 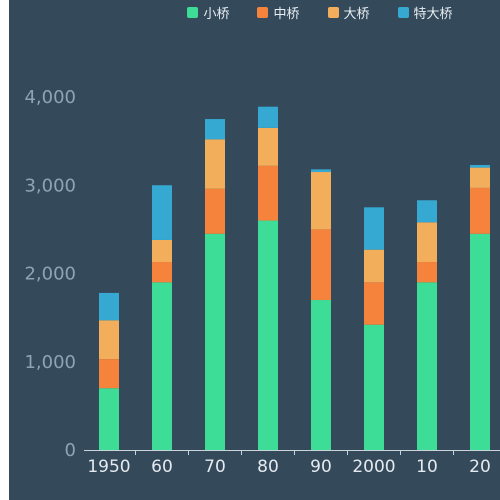 I want to click on legend-label: 中桥, so click(x=286, y=14).